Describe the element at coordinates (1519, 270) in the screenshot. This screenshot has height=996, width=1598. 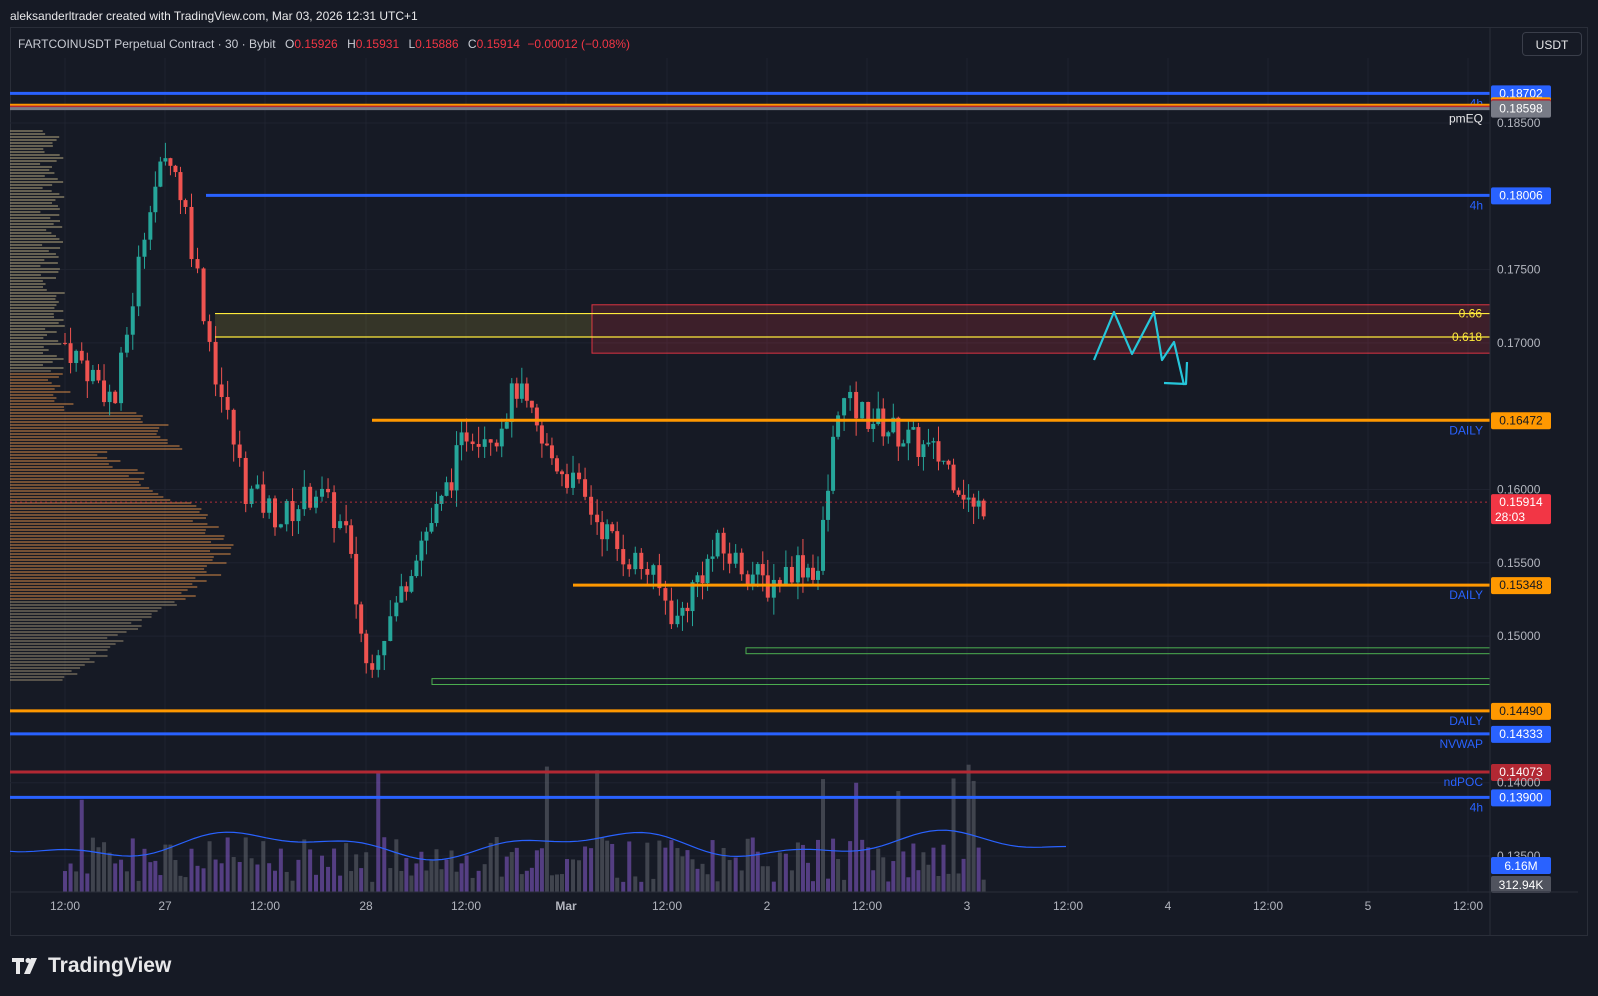
I see `y-tick-label: 0.17500` at that location.